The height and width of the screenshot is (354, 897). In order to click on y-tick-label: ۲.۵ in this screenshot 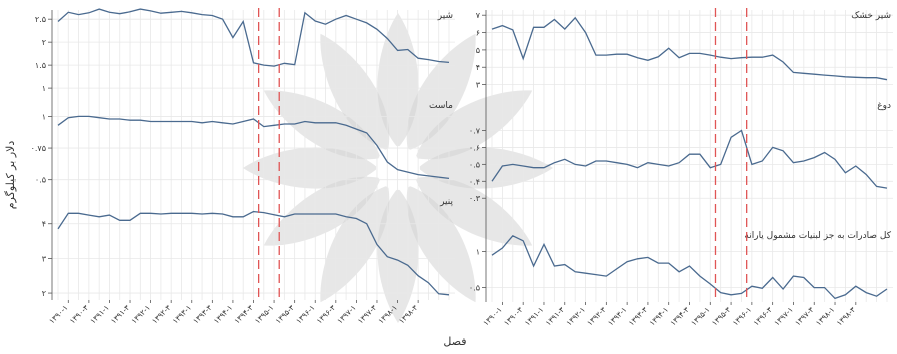, I will do `click(40, 19)`.